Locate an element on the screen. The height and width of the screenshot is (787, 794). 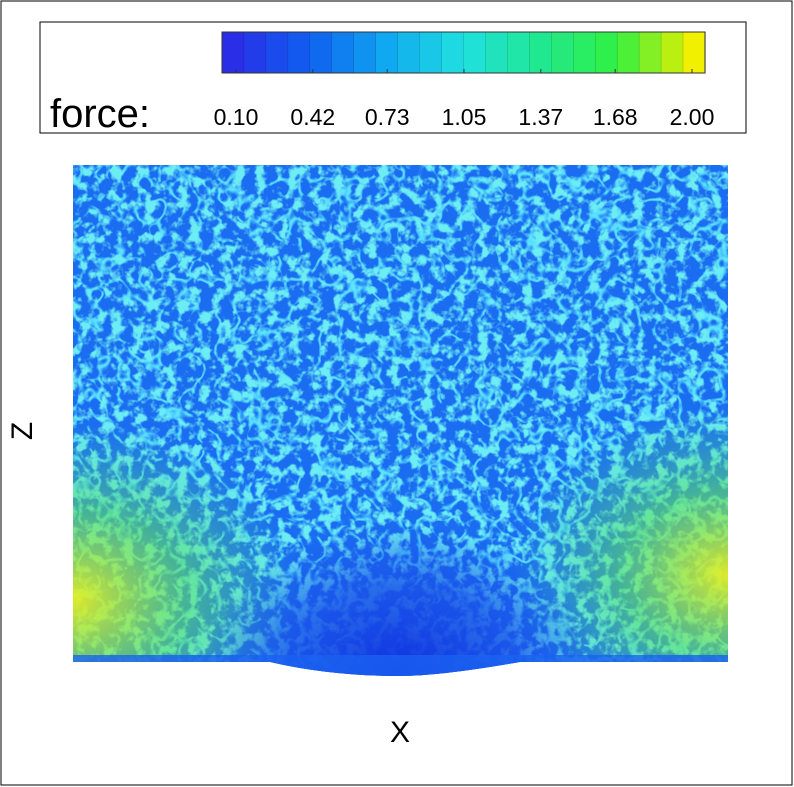
colorbar-tick-label: 0.73 is located at coordinates (387, 117).